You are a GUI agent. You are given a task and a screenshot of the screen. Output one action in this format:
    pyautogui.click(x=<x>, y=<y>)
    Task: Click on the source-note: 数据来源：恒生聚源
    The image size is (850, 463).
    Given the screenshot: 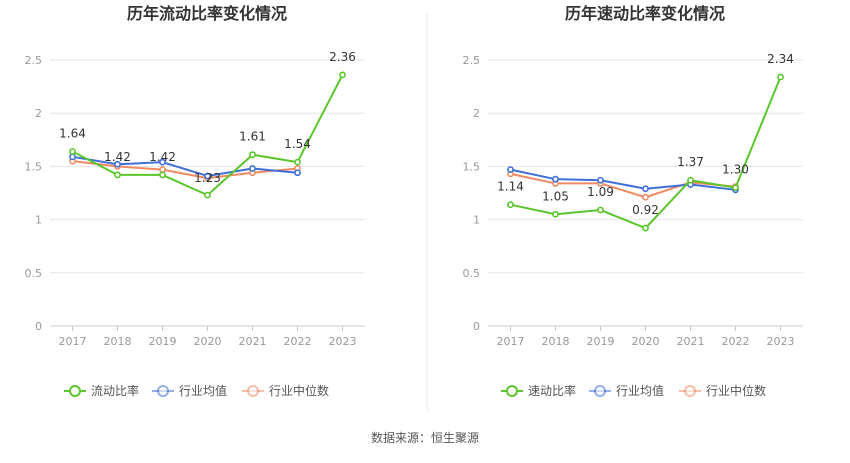 What is the action you would take?
    pyautogui.click(x=425, y=437)
    